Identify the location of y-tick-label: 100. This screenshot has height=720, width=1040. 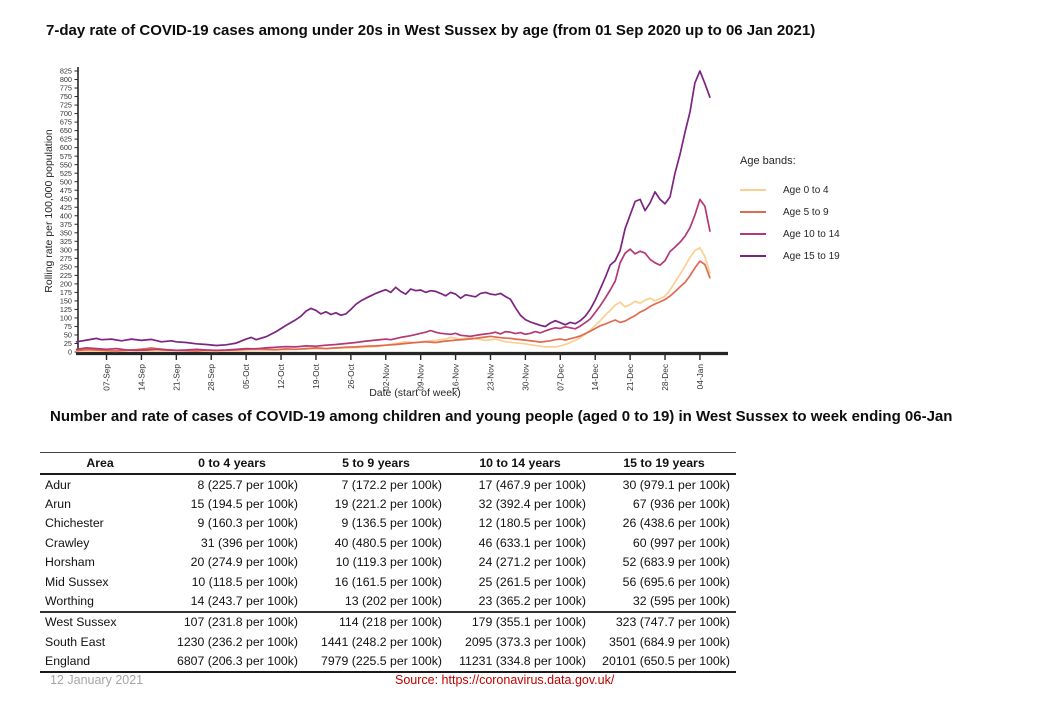
(66, 318).